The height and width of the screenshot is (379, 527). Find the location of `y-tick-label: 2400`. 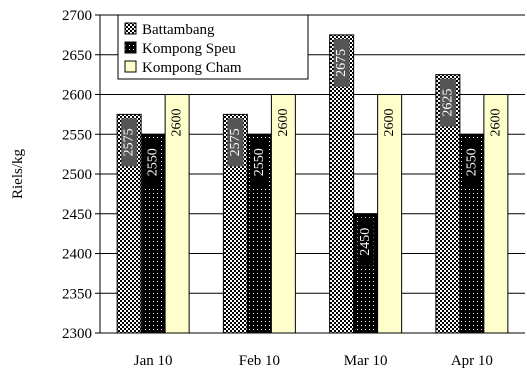

y-tick-label: 2400 is located at coordinates (77, 255).